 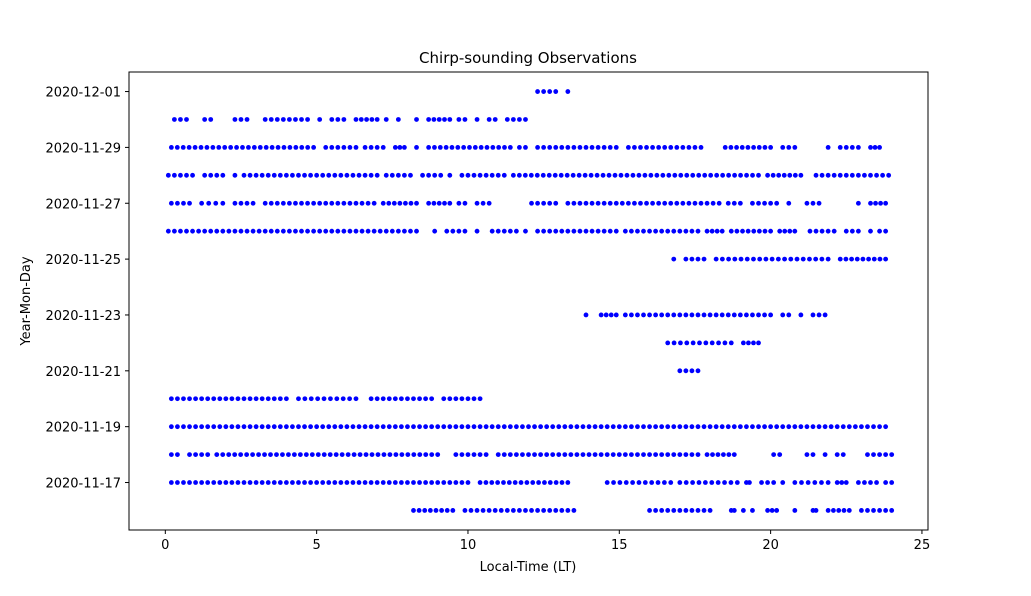 What do you see at coordinates (922, 545) in the screenshot?
I see `x-tick-label: 25` at bounding box center [922, 545].